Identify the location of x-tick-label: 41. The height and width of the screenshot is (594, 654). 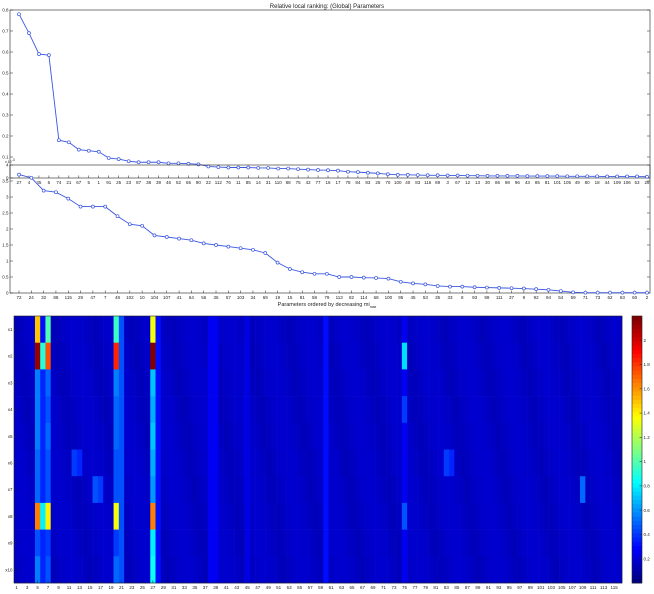
(227, 587).